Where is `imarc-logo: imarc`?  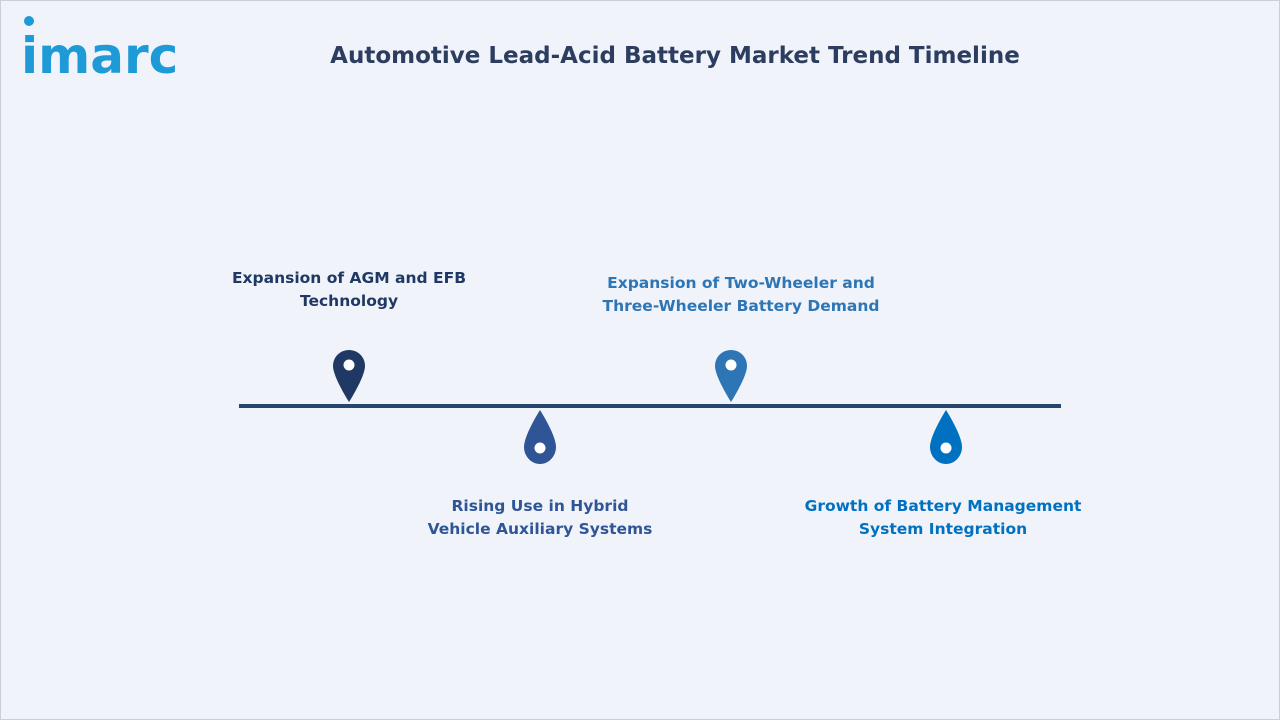 imarc-logo: imarc is located at coordinates (116, 49).